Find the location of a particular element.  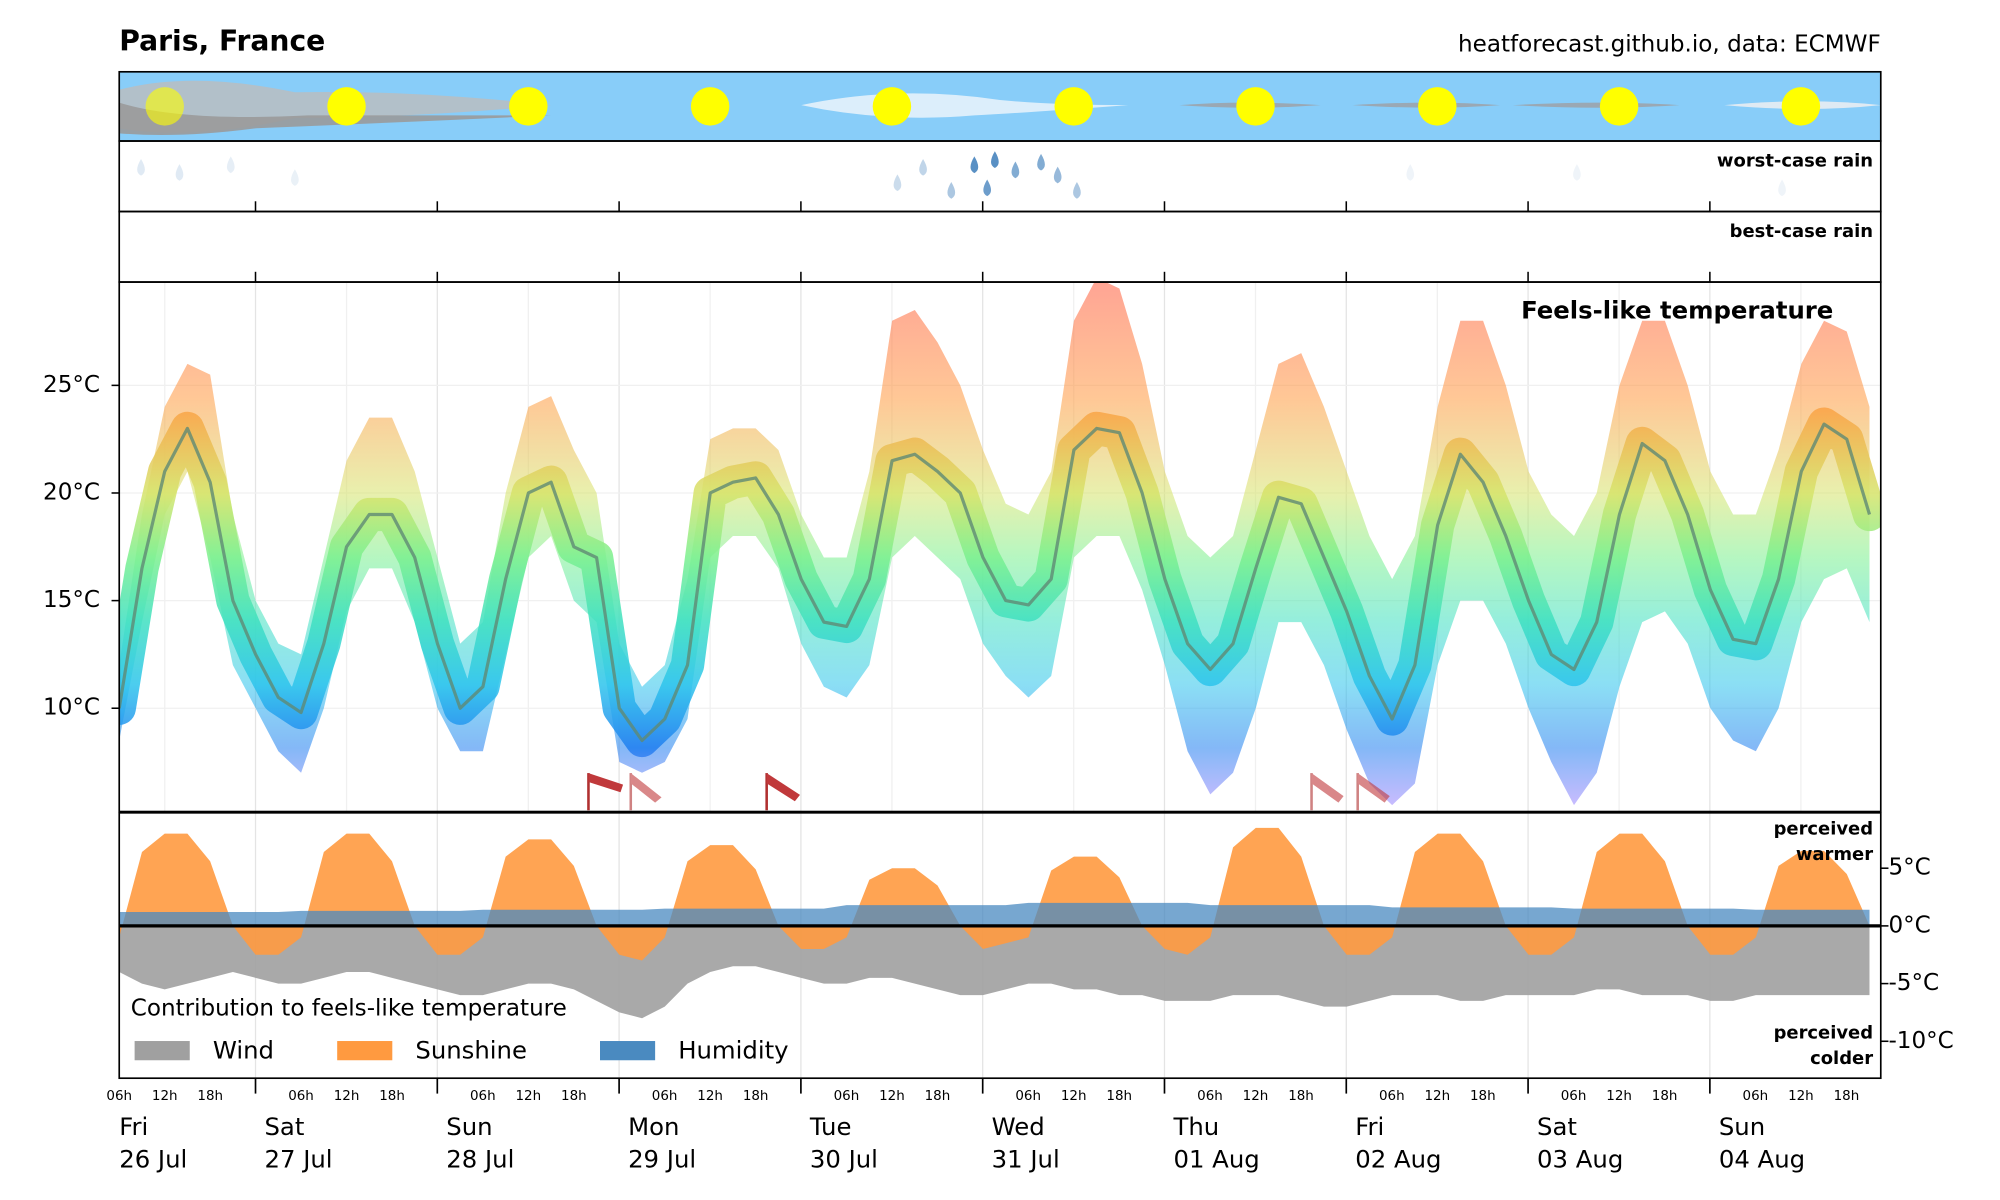

day-name: Tue is located at coordinates (830, 1126).